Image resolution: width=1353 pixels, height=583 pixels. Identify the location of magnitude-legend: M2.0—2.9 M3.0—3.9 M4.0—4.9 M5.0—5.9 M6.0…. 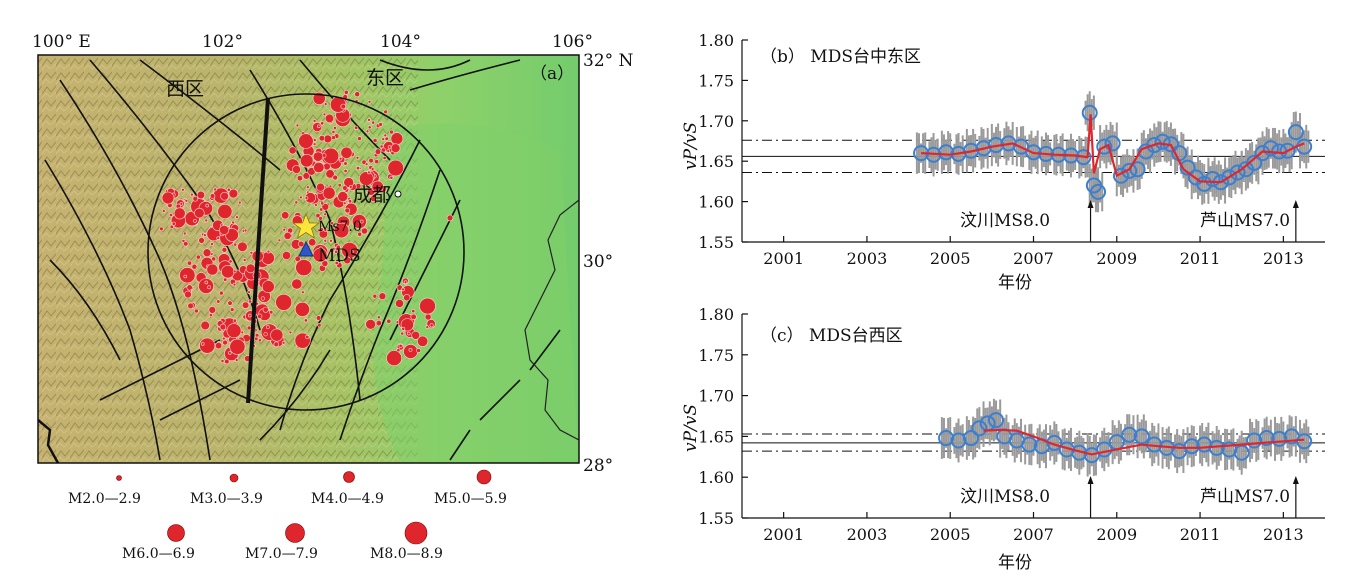
(287, 515).